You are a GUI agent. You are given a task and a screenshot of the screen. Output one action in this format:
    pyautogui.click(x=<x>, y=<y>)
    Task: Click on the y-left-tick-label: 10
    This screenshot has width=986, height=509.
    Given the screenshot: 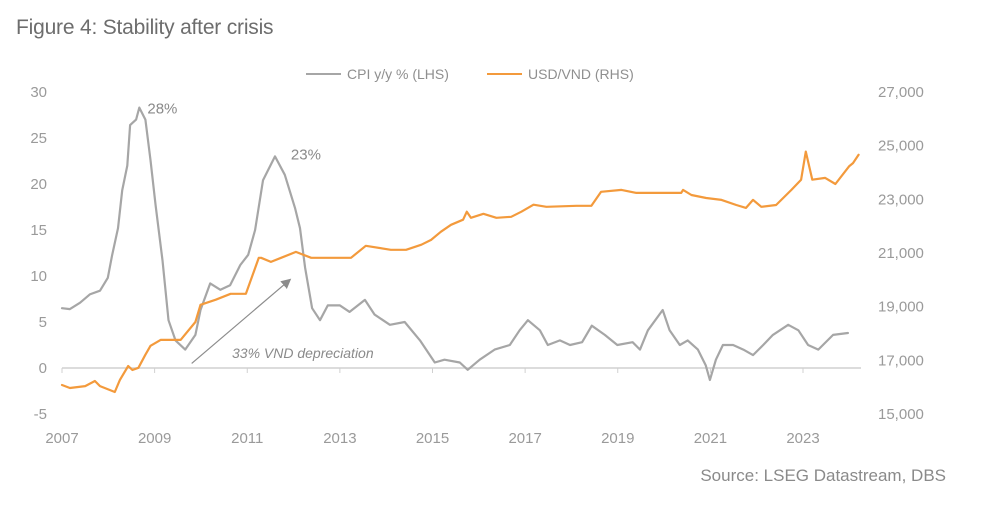 What is the action you would take?
    pyautogui.click(x=38, y=276)
    